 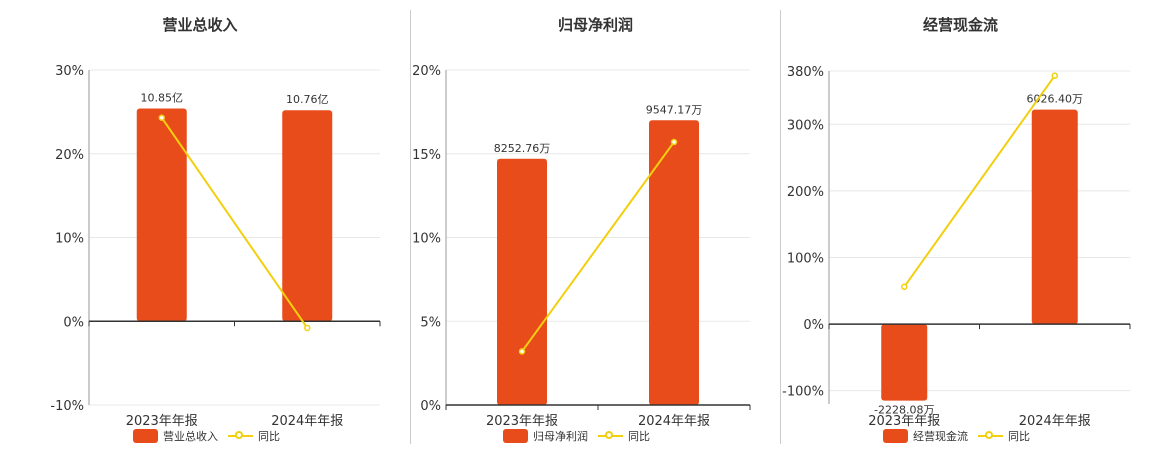 I want to click on bar-data-label: 8252.76万, so click(x=522, y=148).